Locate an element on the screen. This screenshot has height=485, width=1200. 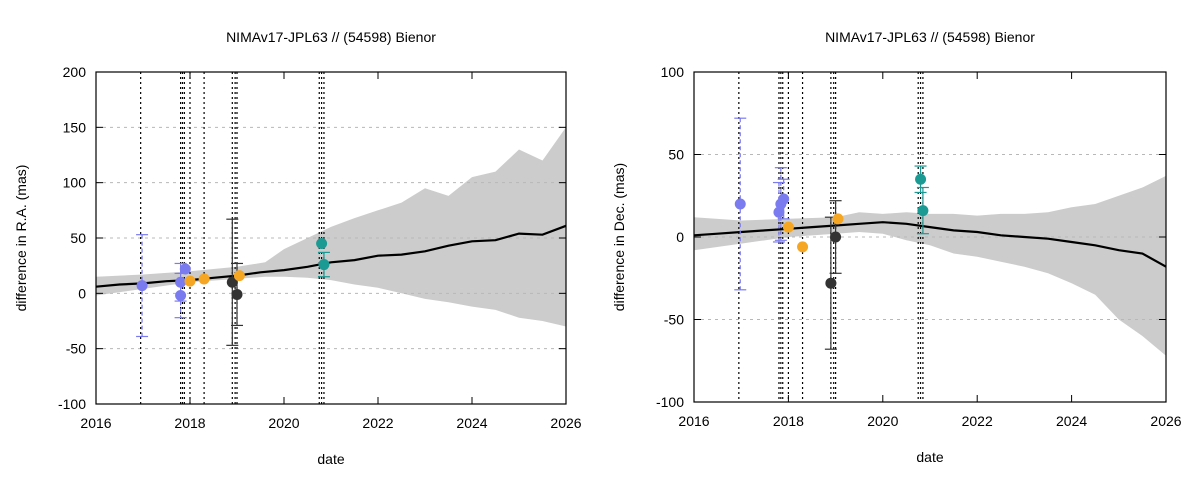
y-tick-label-6: 200 is located at coordinates (75, 72).